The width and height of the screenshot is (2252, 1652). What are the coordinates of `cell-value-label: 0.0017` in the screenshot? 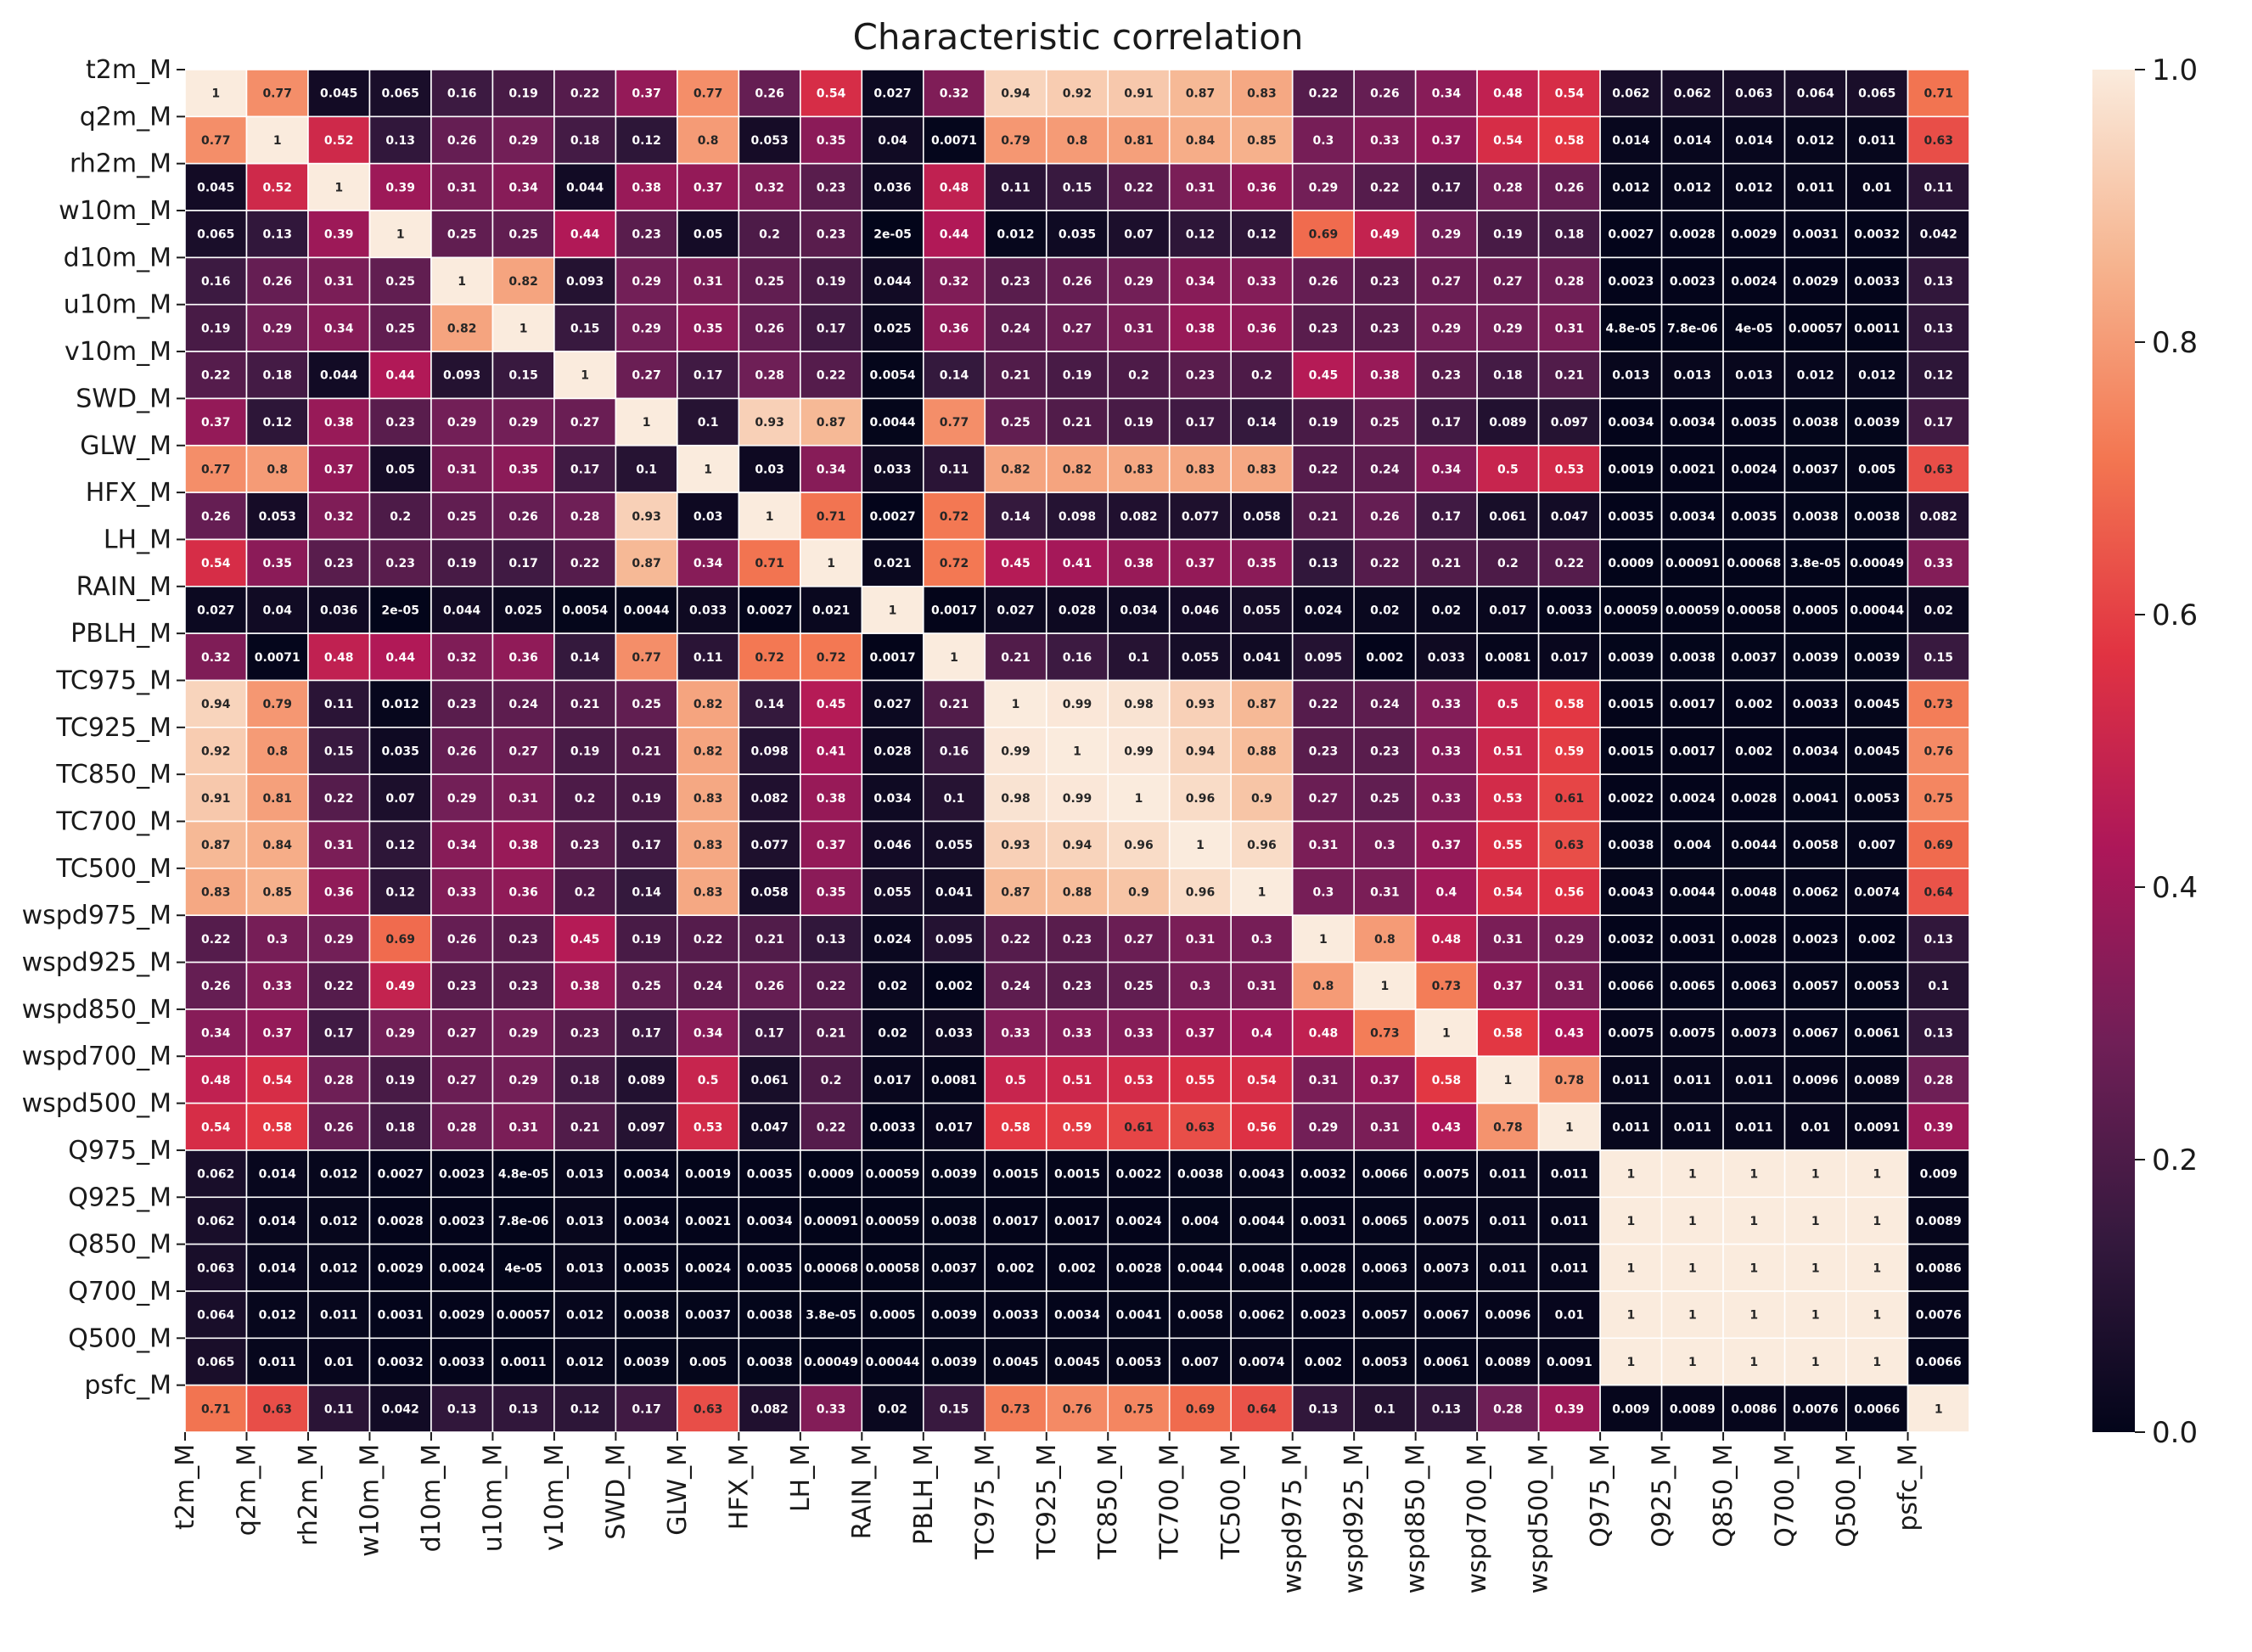 It's located at (1077, 1221).